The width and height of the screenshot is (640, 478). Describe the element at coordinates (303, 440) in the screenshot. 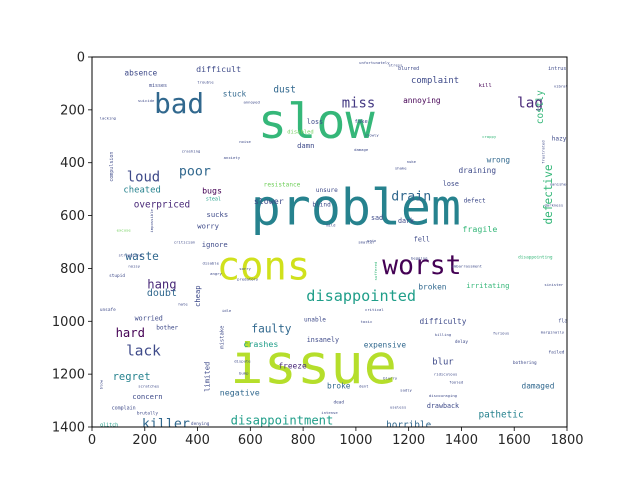

I see `x-tick-label: 800` at that location.